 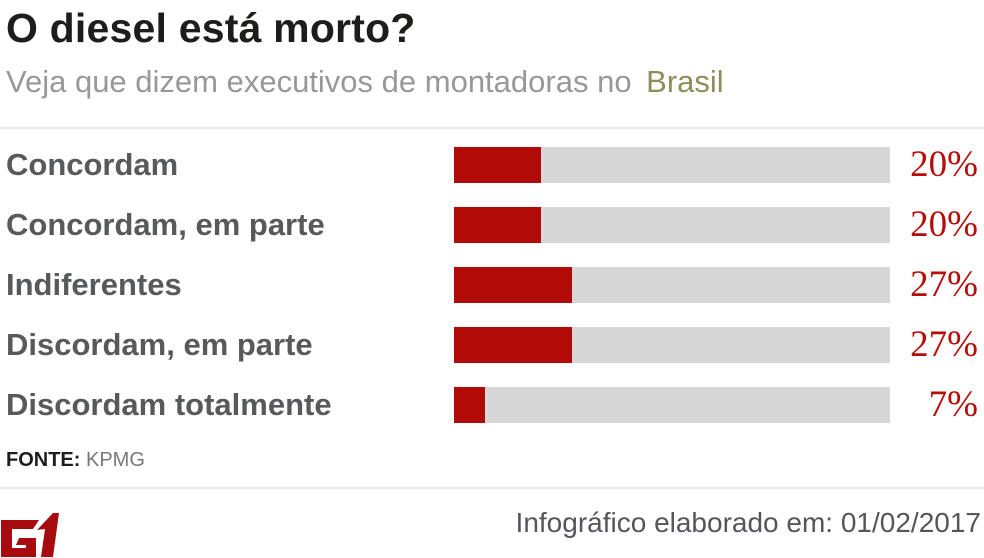 I want to click on bar-label: Concordam, em parte, so click(x=165, y=224).